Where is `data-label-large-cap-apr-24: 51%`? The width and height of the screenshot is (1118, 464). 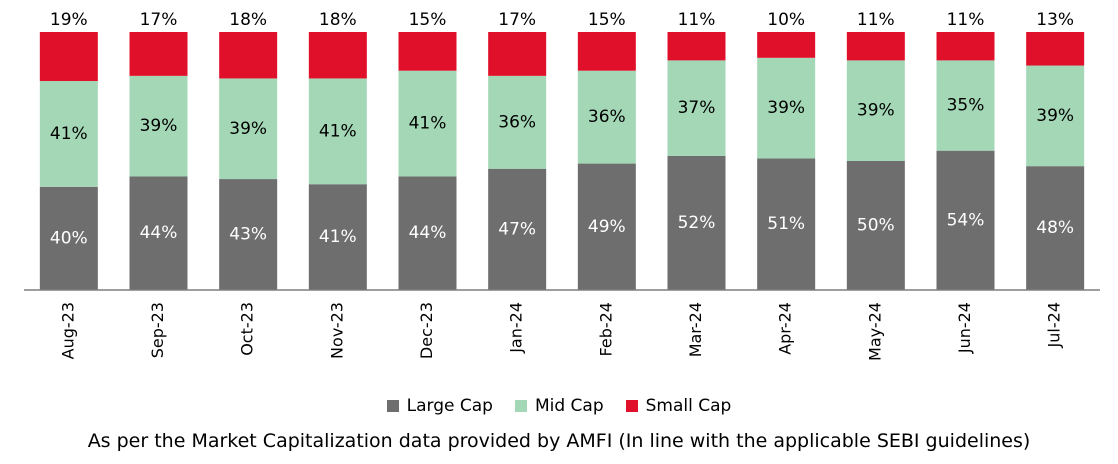
data-label-large-cap-apr-24: 51% is located at coordinates (786, 224).